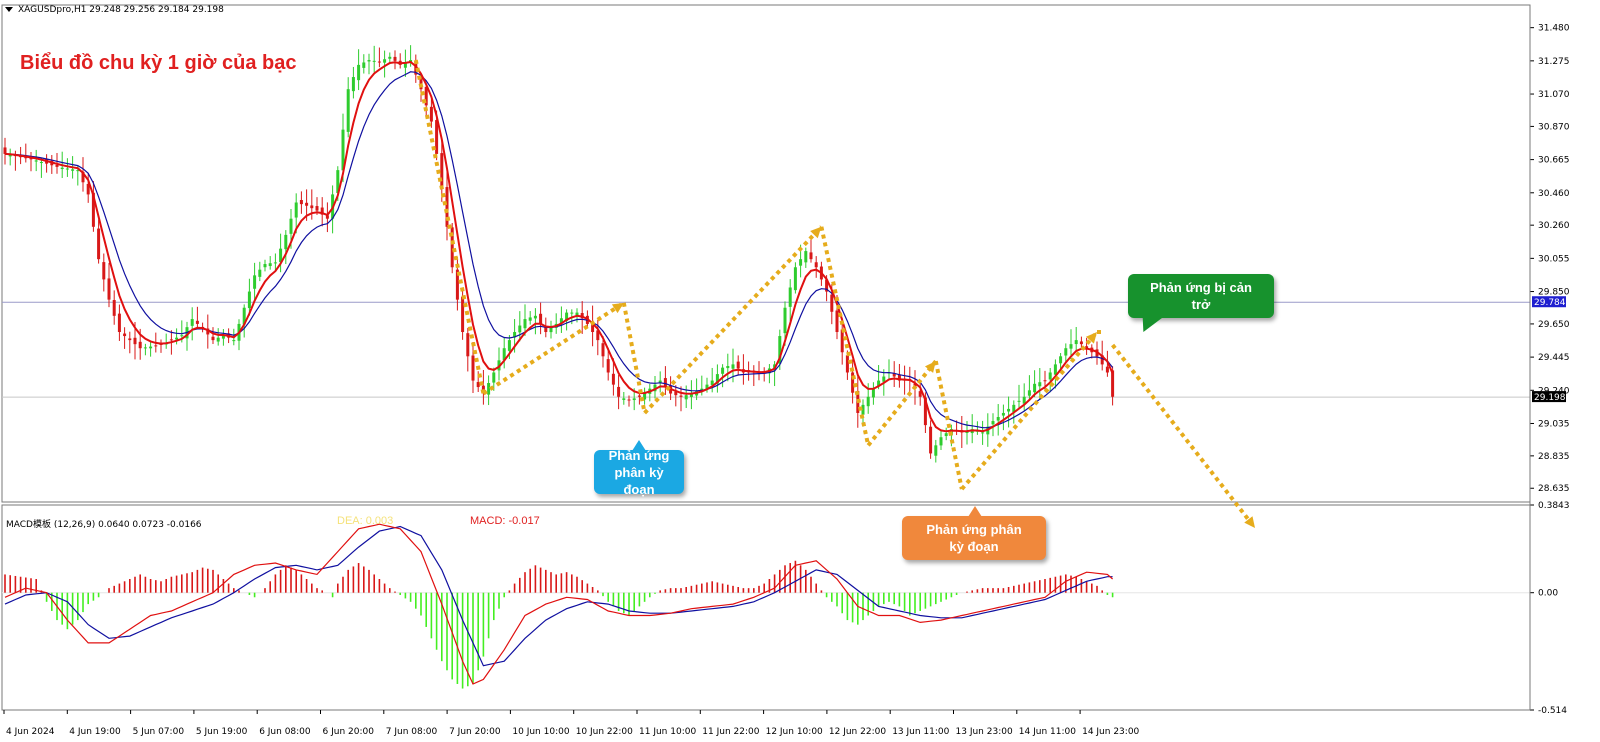  Describe the element at coordinates (475, 732) in the screenshot. I see `time-axis-label: 7 Jun 20:00` at that location.